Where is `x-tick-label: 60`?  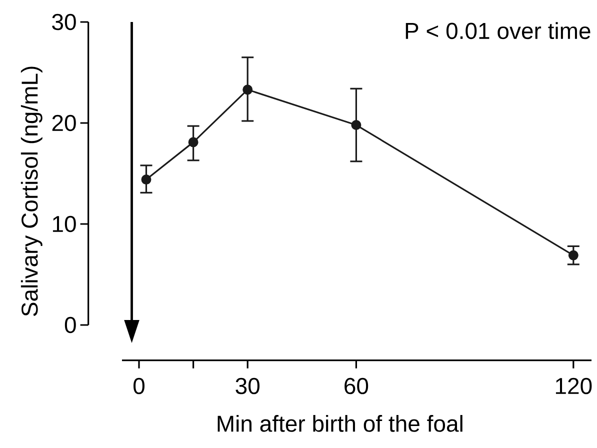 x-tick-label: 60 is located at coordinates (356, 386).